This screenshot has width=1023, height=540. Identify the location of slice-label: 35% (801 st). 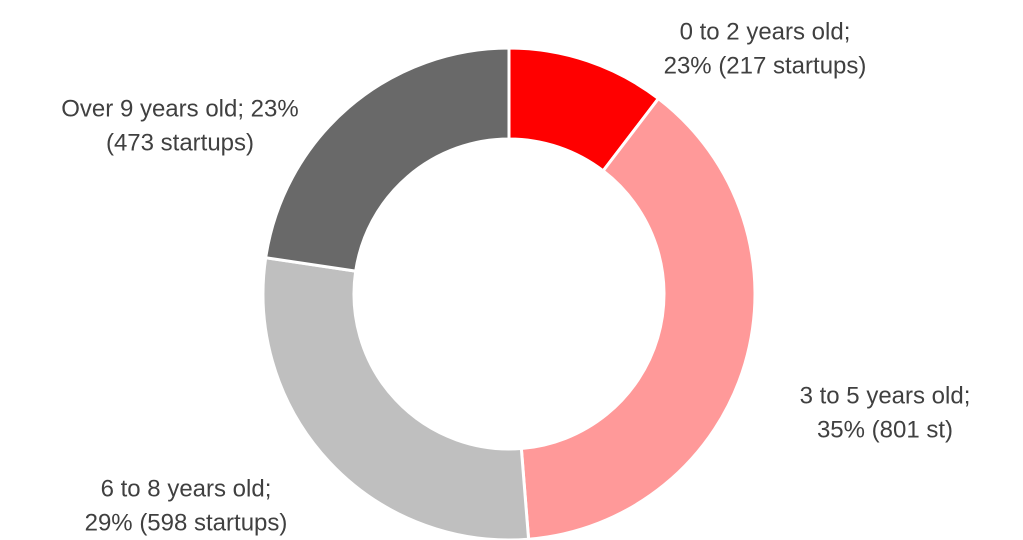
(885, 429).